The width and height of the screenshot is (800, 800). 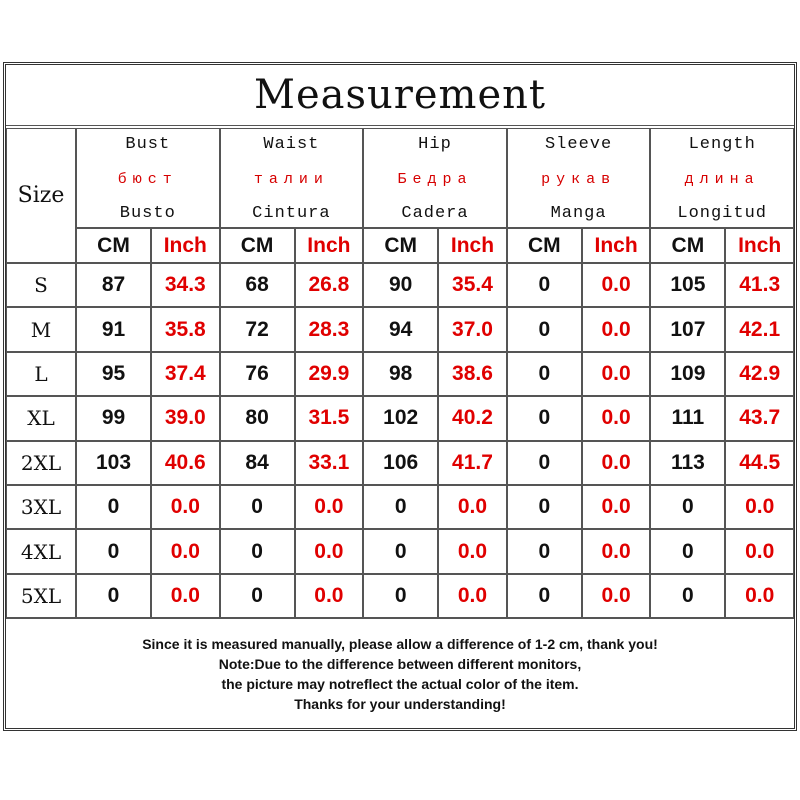 What do you see at coordinates (329, 329) in the screenshot?
I see `cell-inch-value: 28.3` at bounding box center [329, 329].